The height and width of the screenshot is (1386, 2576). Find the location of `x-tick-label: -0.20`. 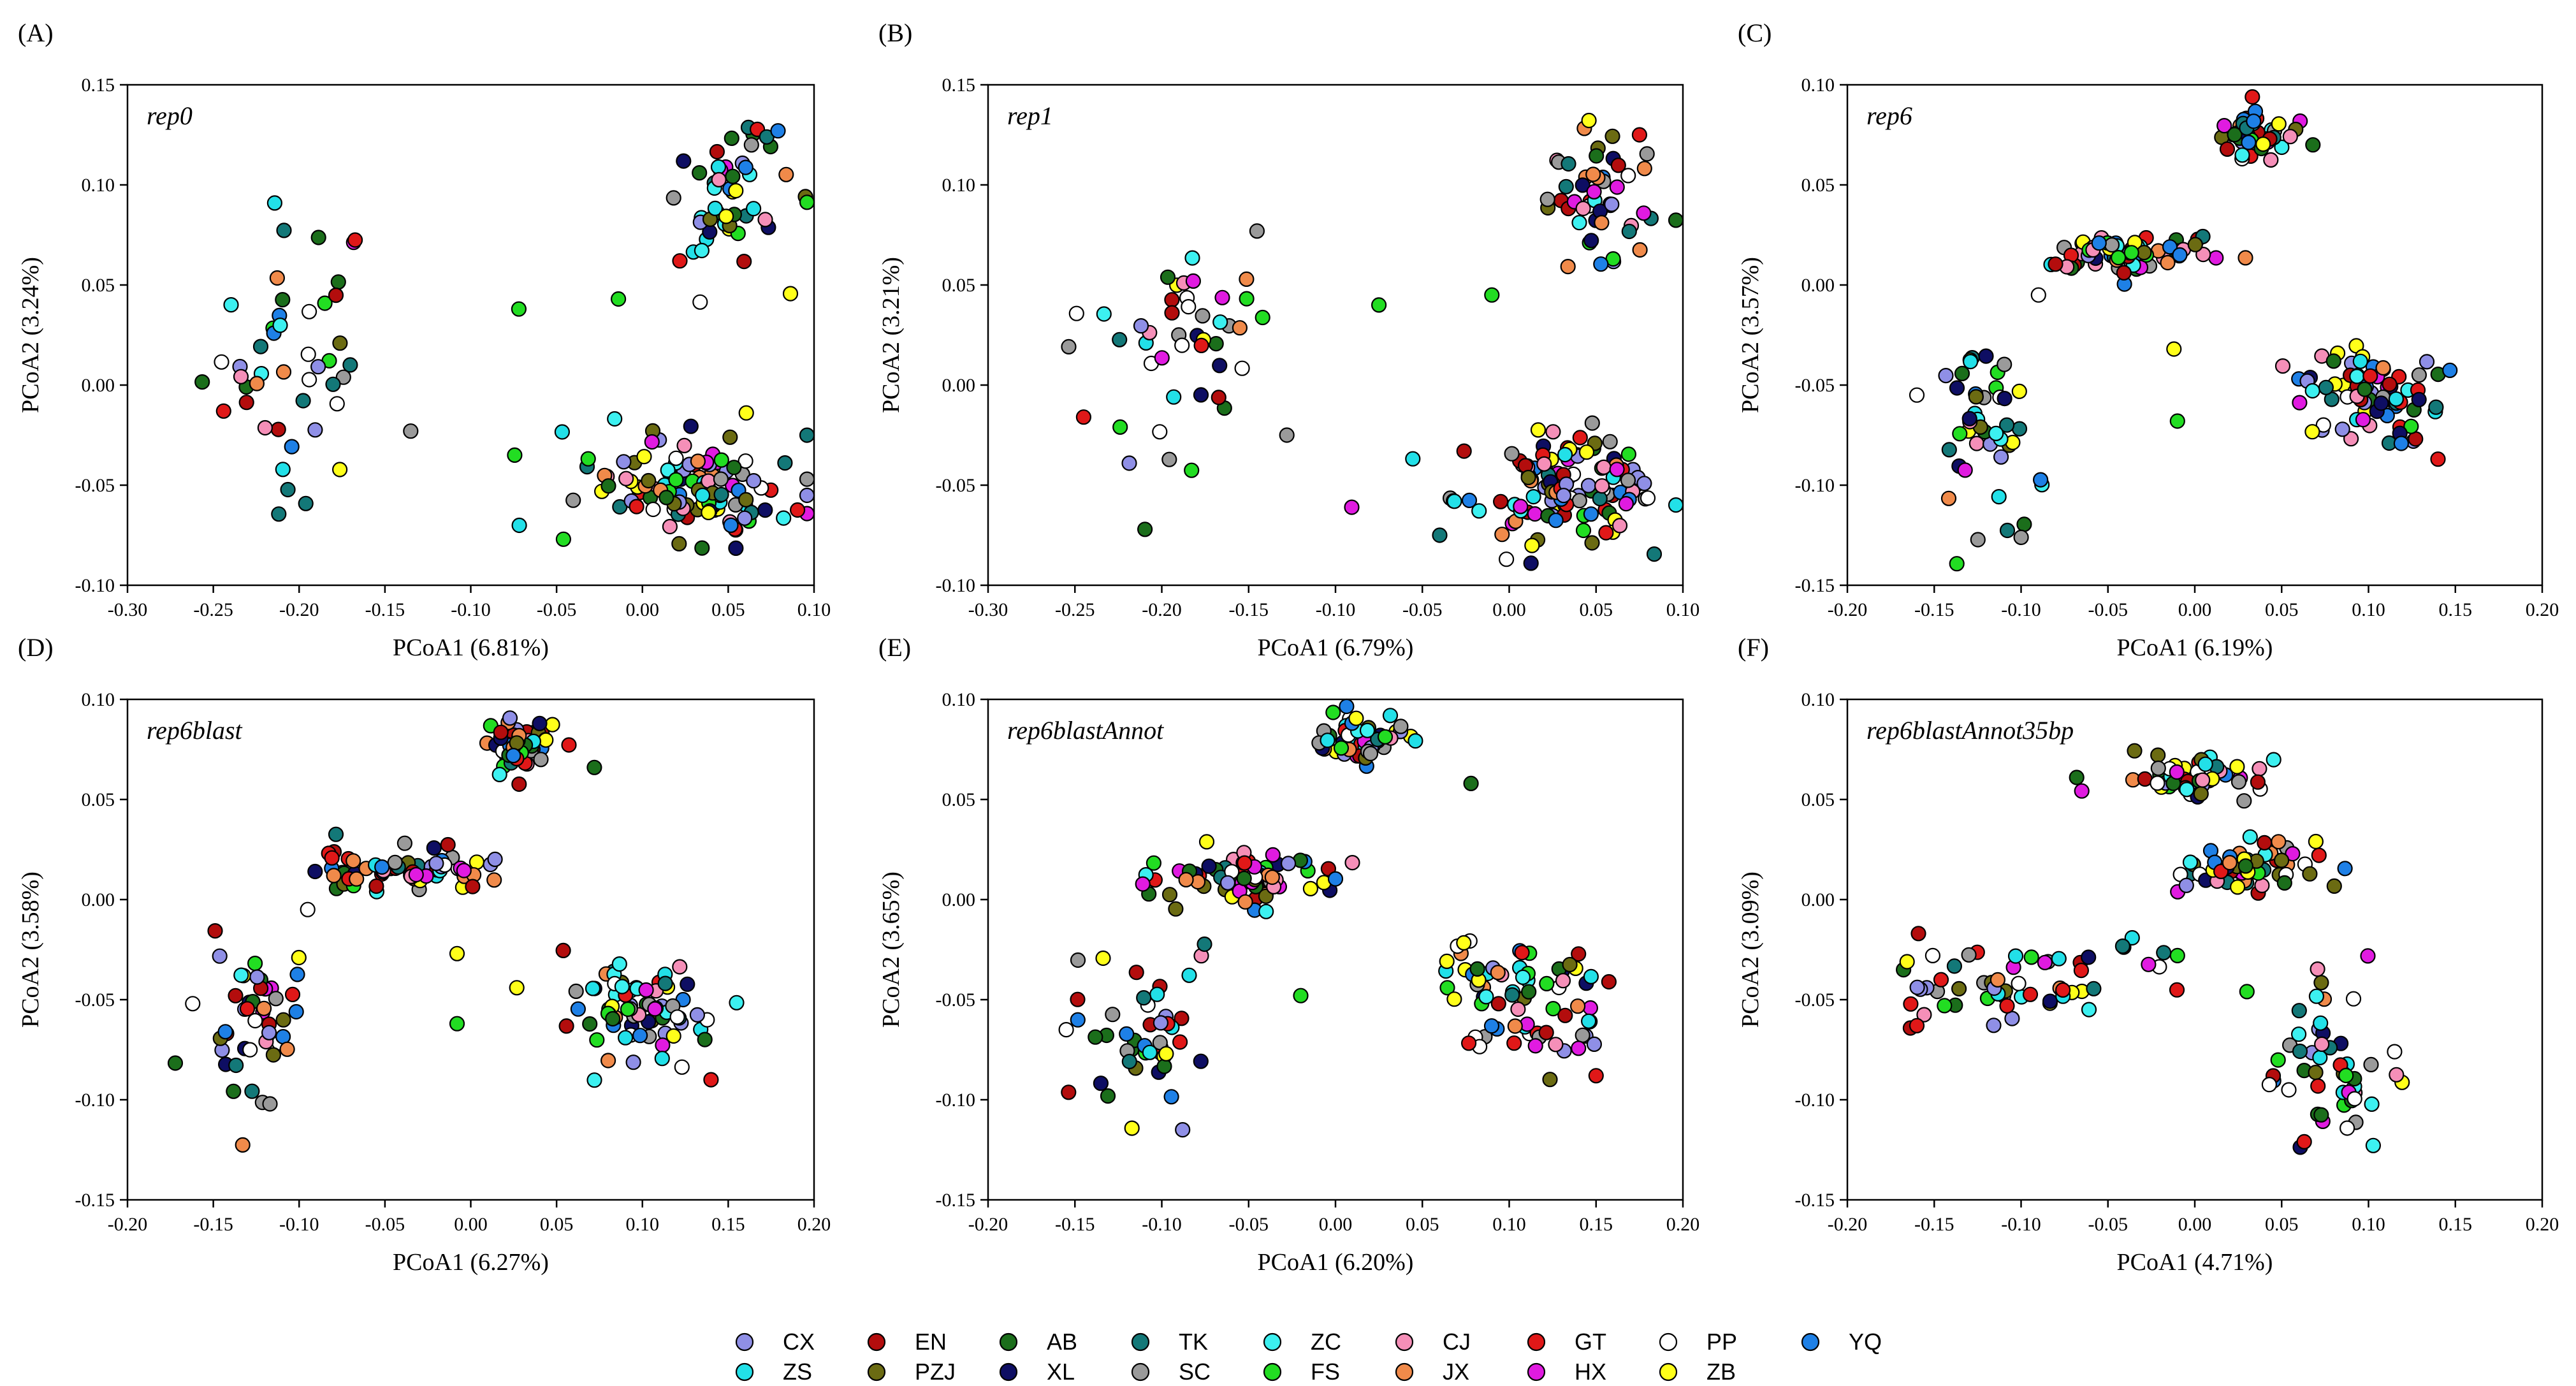

x-tick-label: -0.20 is located at coordinates (299, 609).